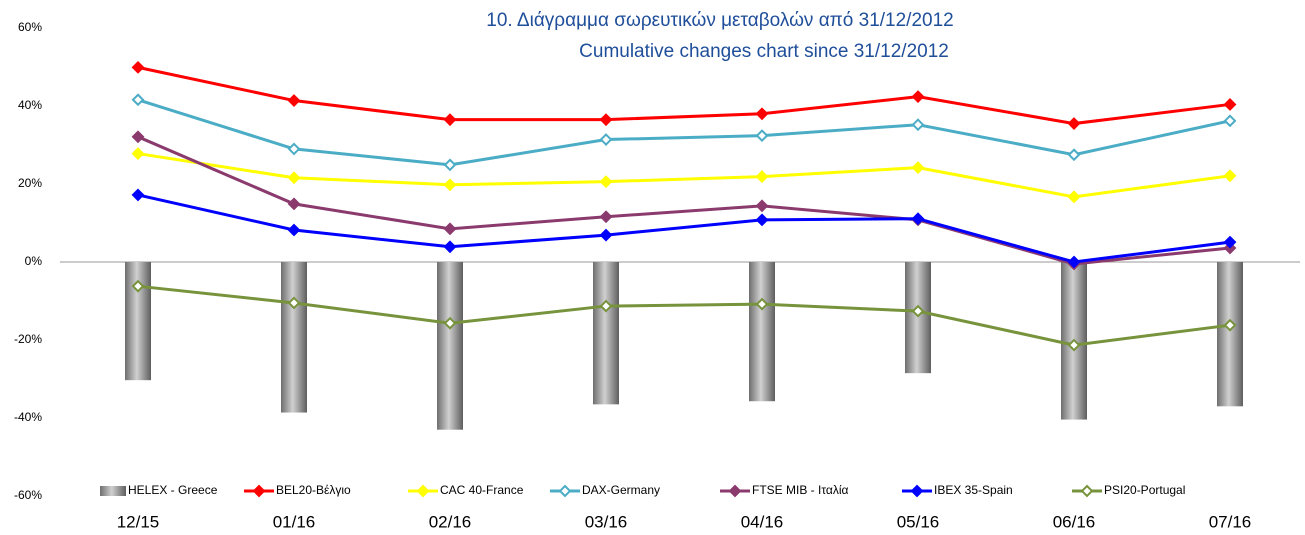 This screenshot has width=1305, height=535. I want to click on y-tick-label: 60%, so click(30, 27).